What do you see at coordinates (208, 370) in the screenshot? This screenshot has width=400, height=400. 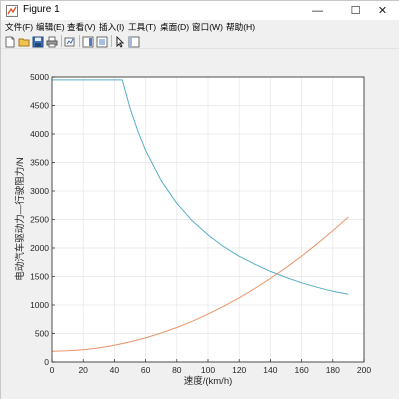 I see `x-tick-label: 100` at bounding box center [208, 370].